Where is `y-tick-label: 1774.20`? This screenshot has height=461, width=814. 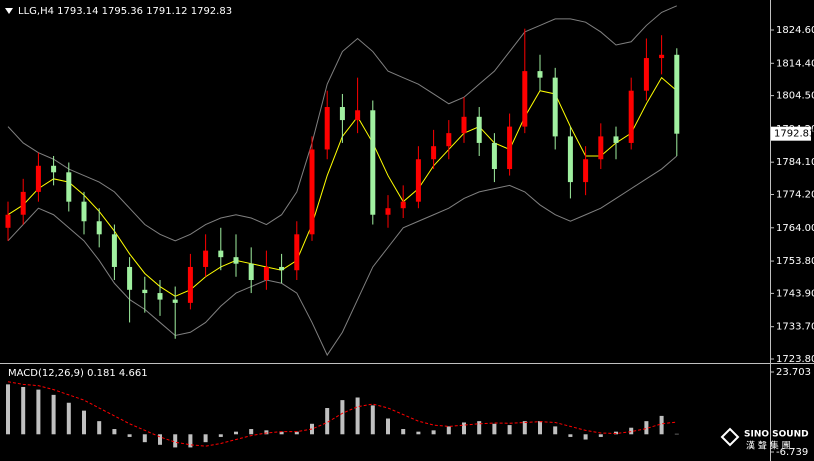
y-tick-label: 1774.20 is located at coordinates (795, 194).